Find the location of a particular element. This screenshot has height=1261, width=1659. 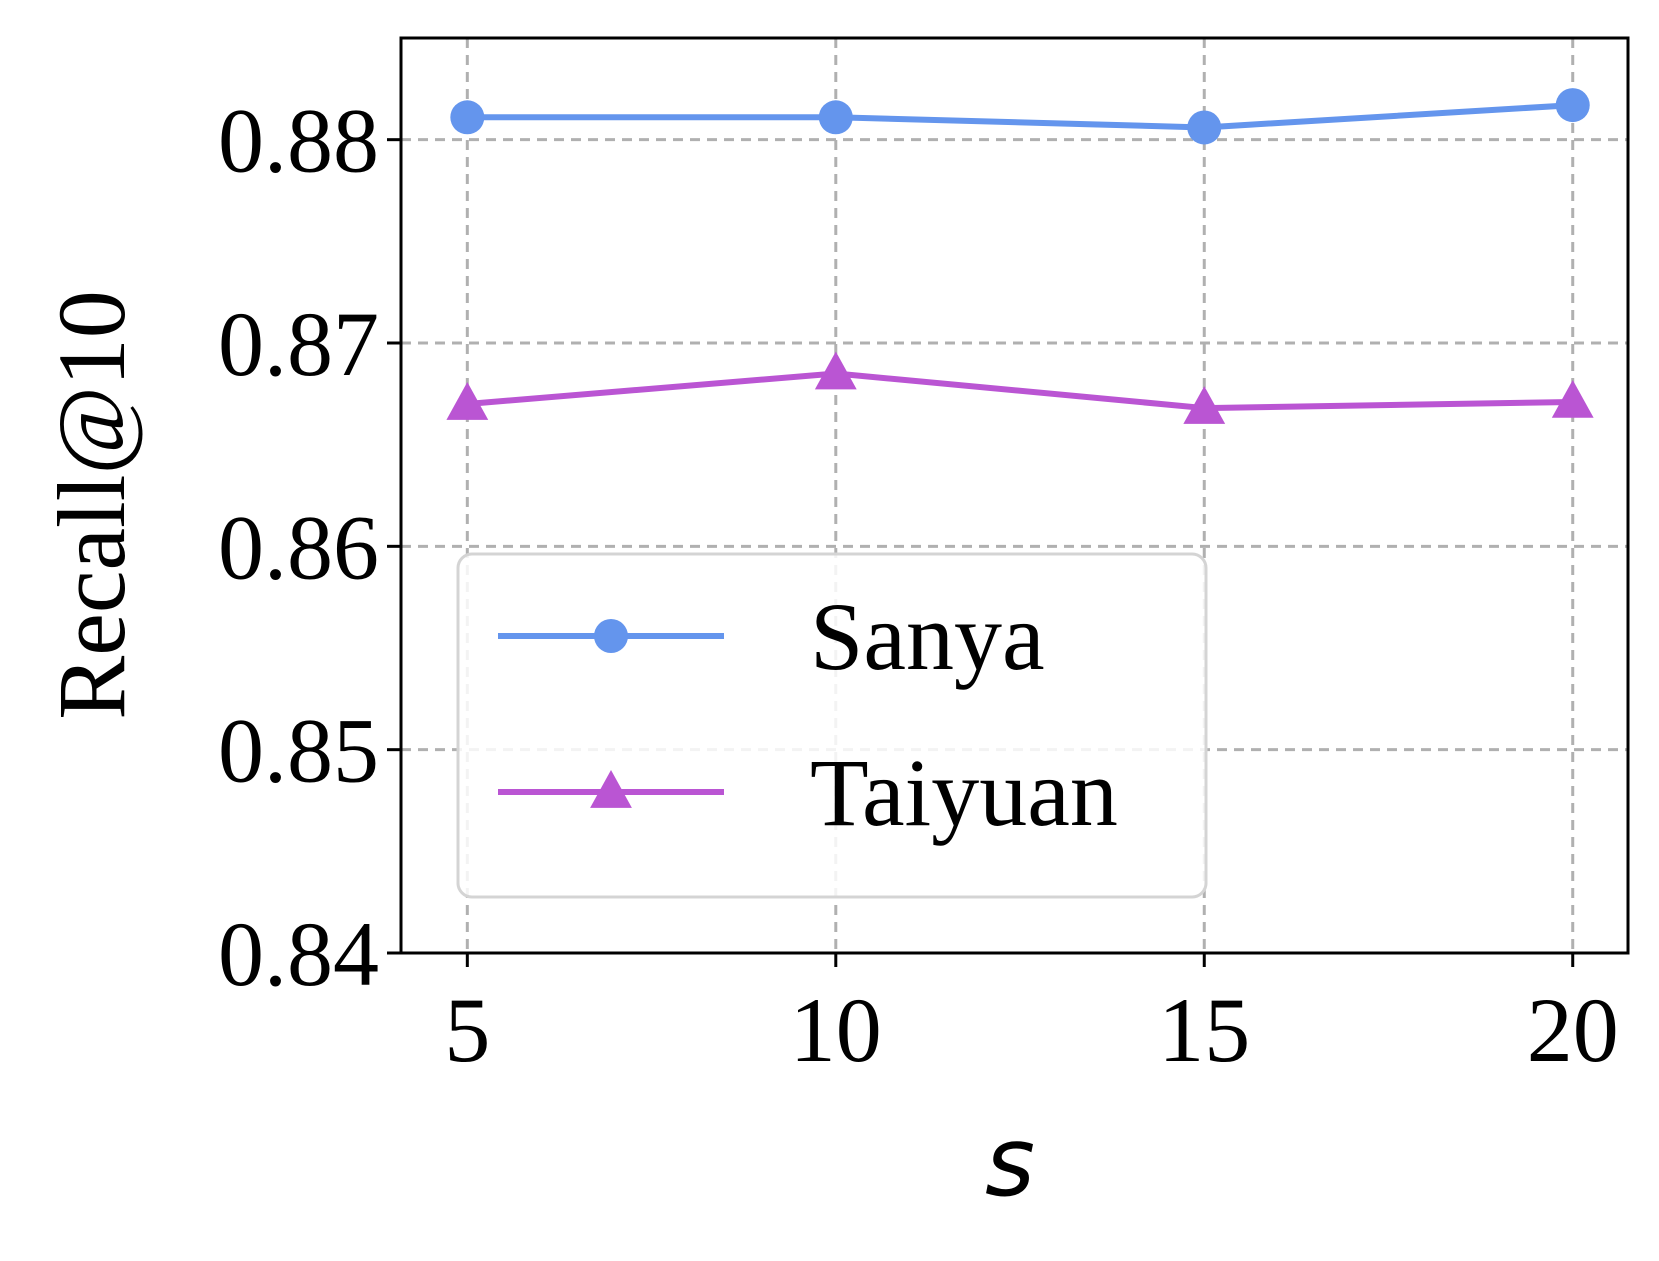

x-tick-label: 5 is located at coordinates (467, 1030).